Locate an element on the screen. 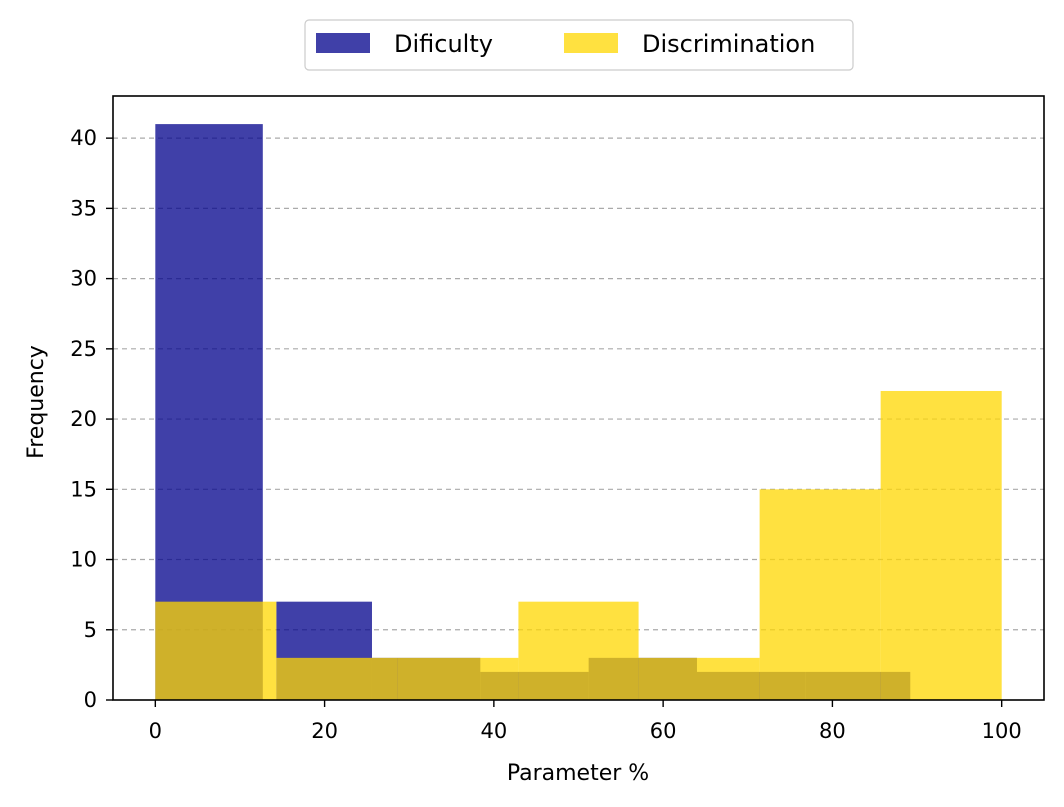 This screenshot has width=1064, height=807. y-tick-label-20: 20 is located at coordinates (83, 419).